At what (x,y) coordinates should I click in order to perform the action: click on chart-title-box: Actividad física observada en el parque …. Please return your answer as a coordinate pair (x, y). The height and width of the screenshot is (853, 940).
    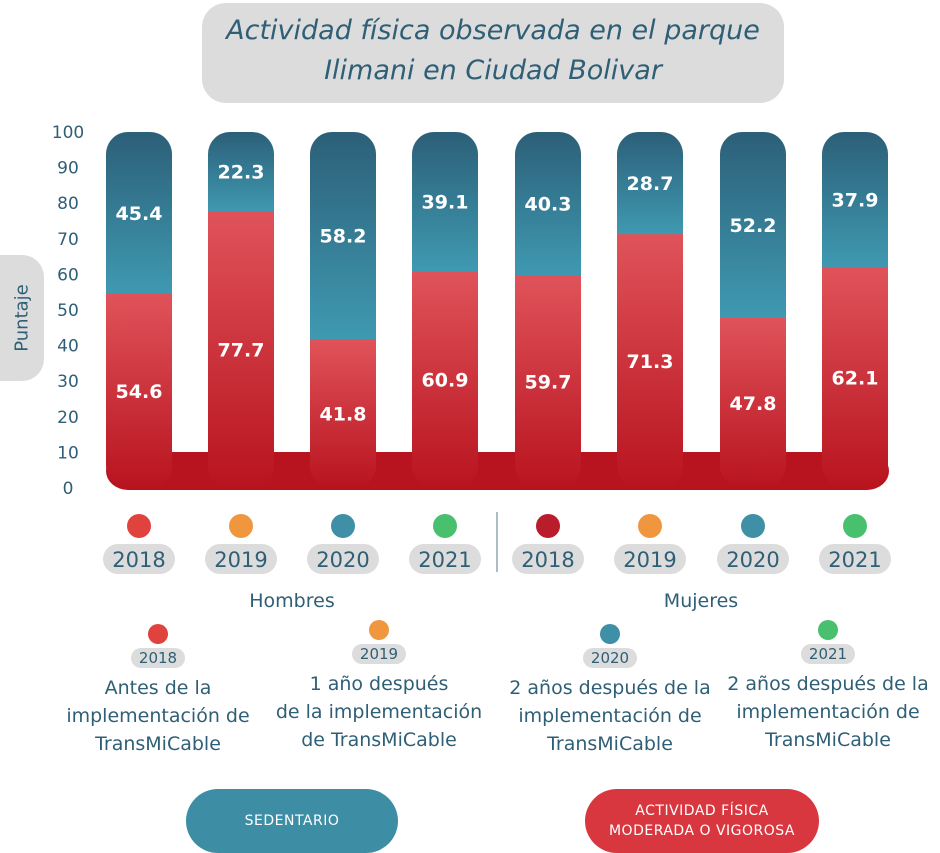
    Looking at the image, I should click on (493, 53).